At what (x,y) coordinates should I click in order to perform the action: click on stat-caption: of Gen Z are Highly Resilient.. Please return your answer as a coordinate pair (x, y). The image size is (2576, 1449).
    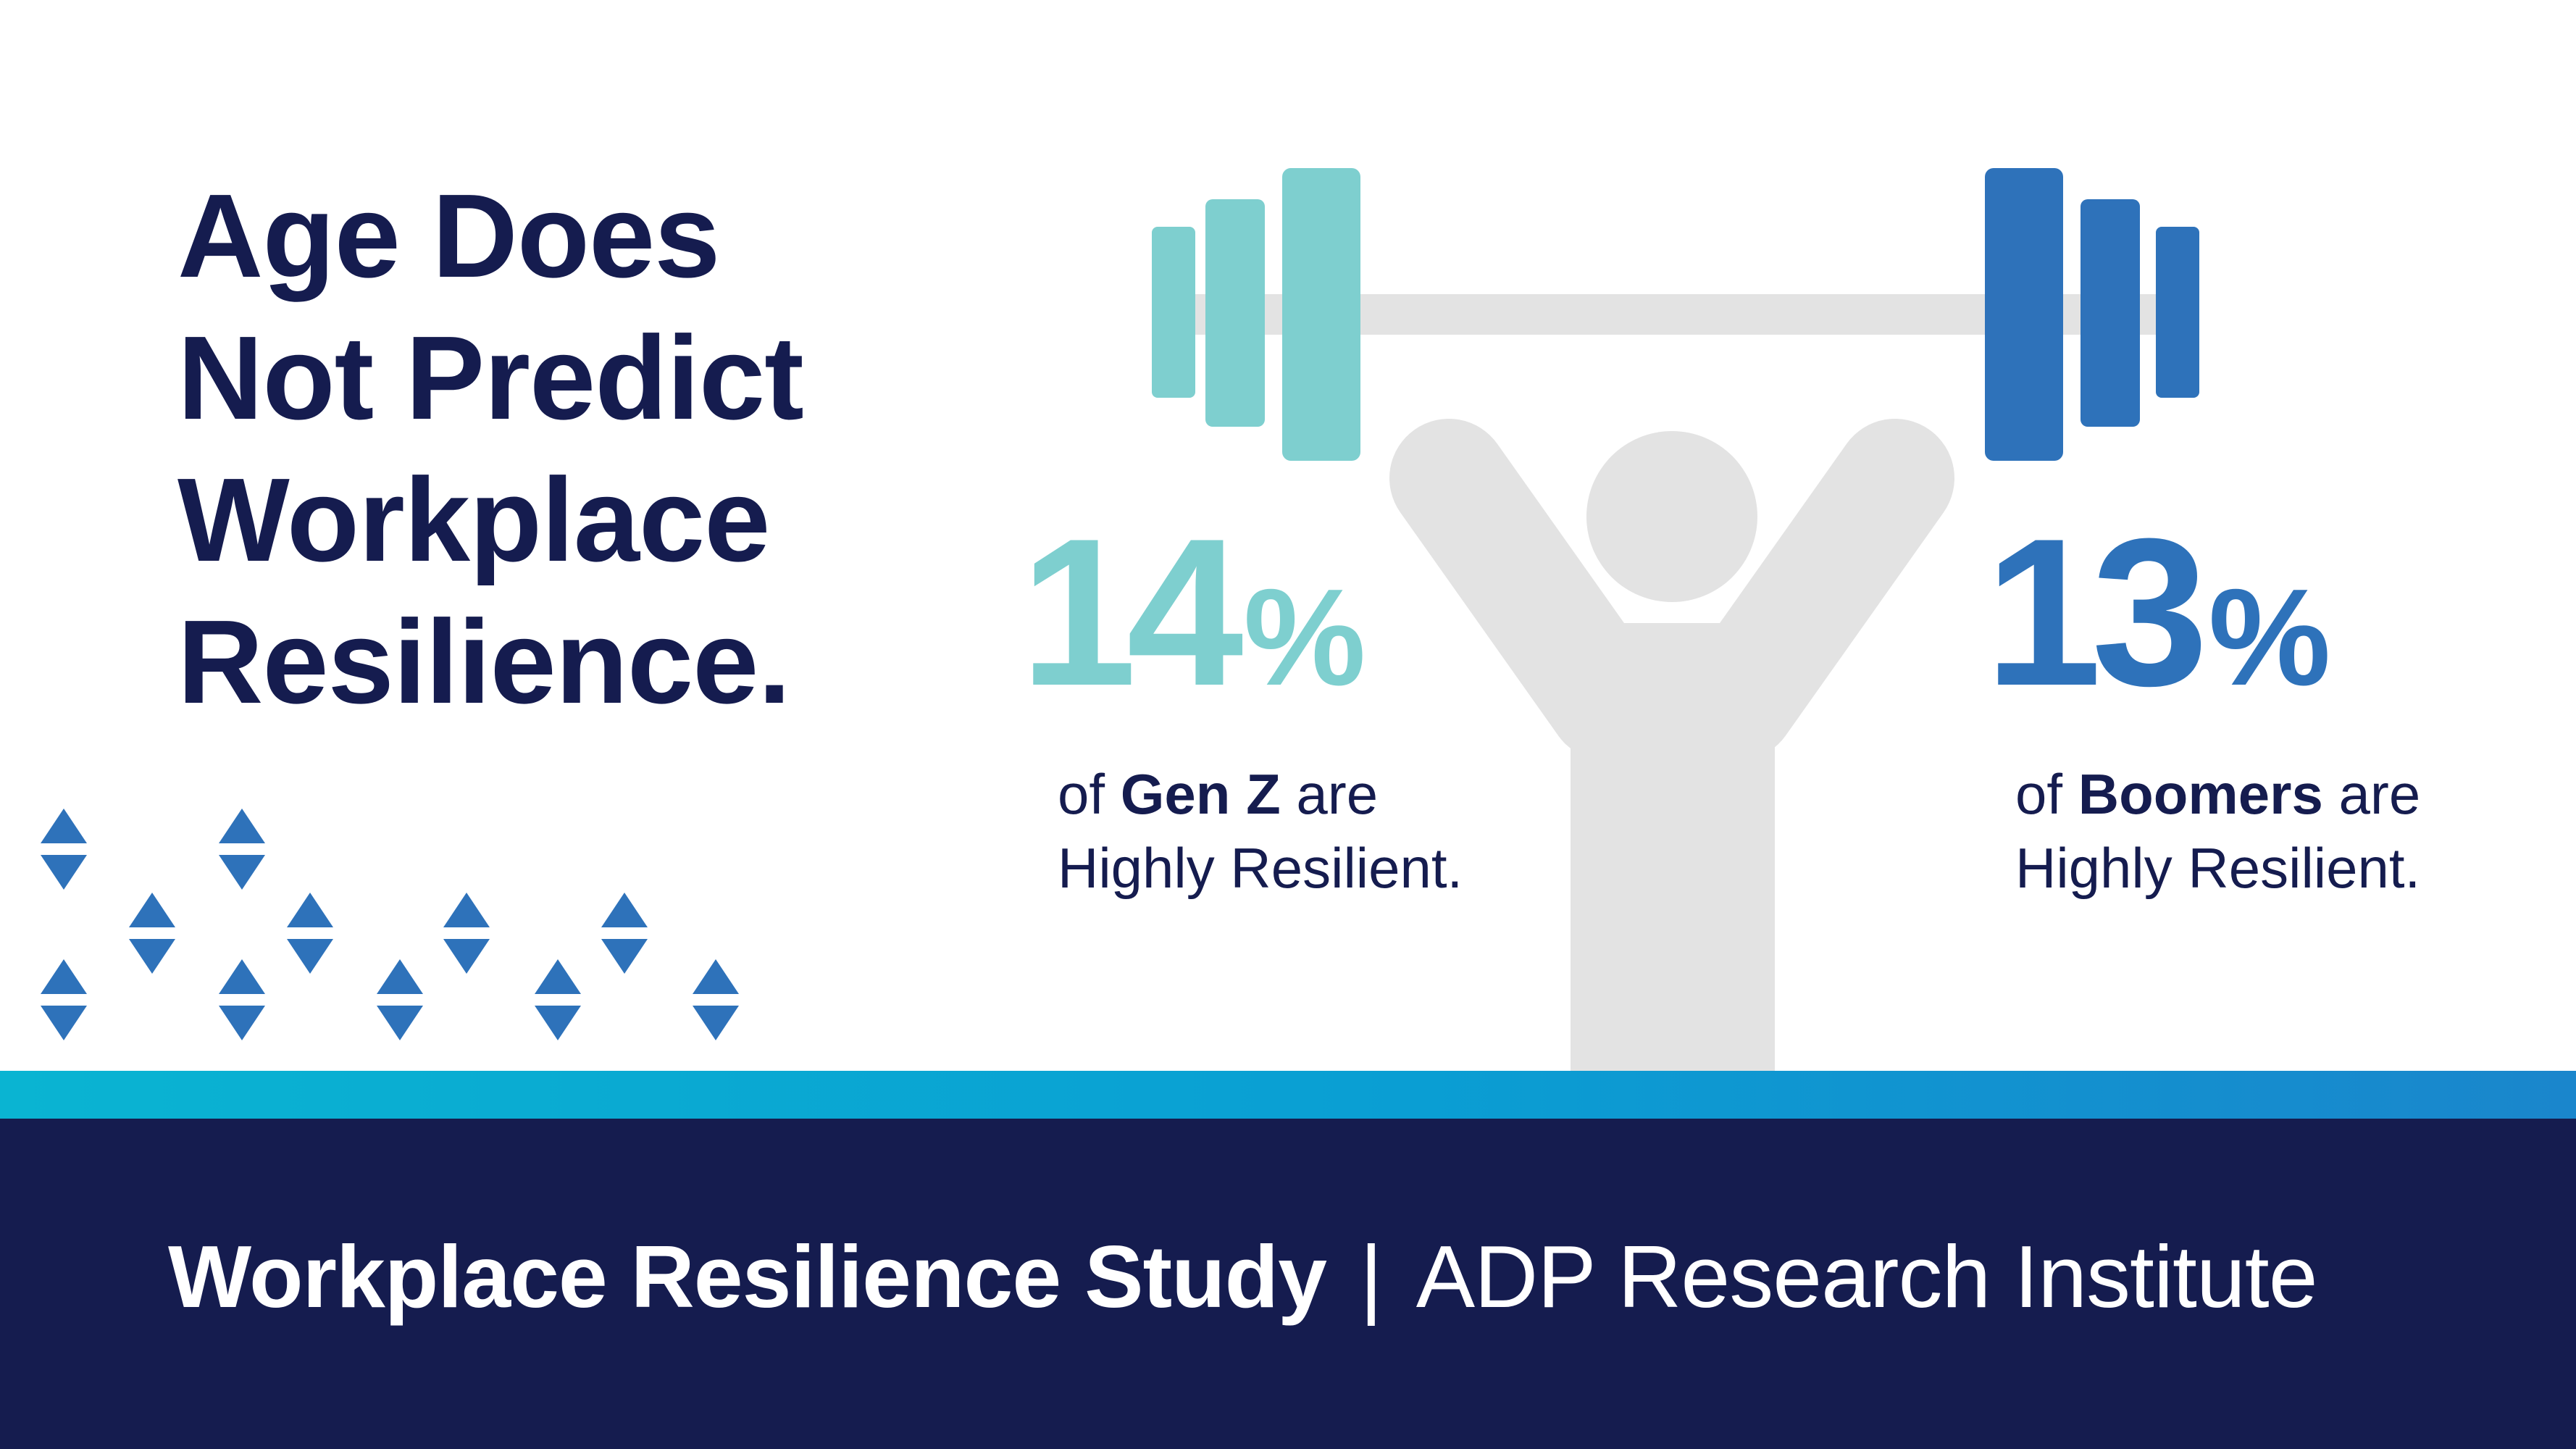
    Looking at the image, I should click on (1260, 831).